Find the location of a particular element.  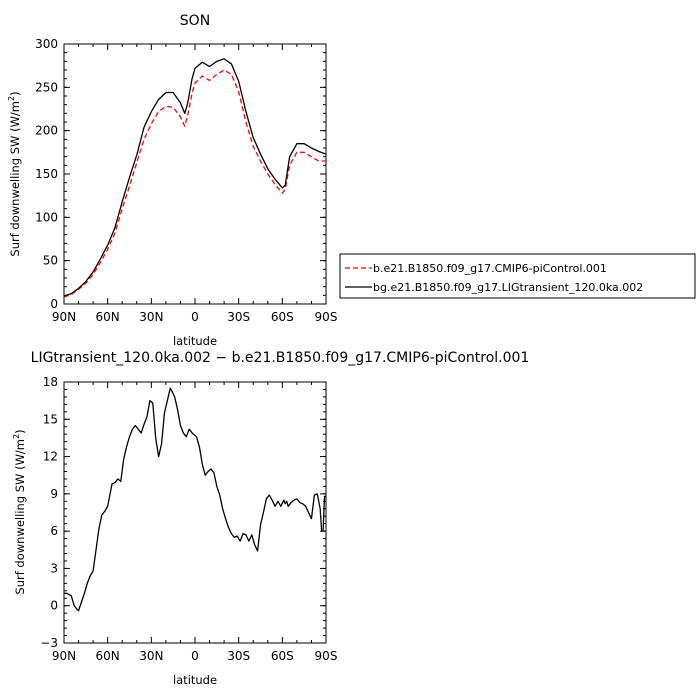

bottom-y-tick-label: 18 is located at coordinates (50, 382).